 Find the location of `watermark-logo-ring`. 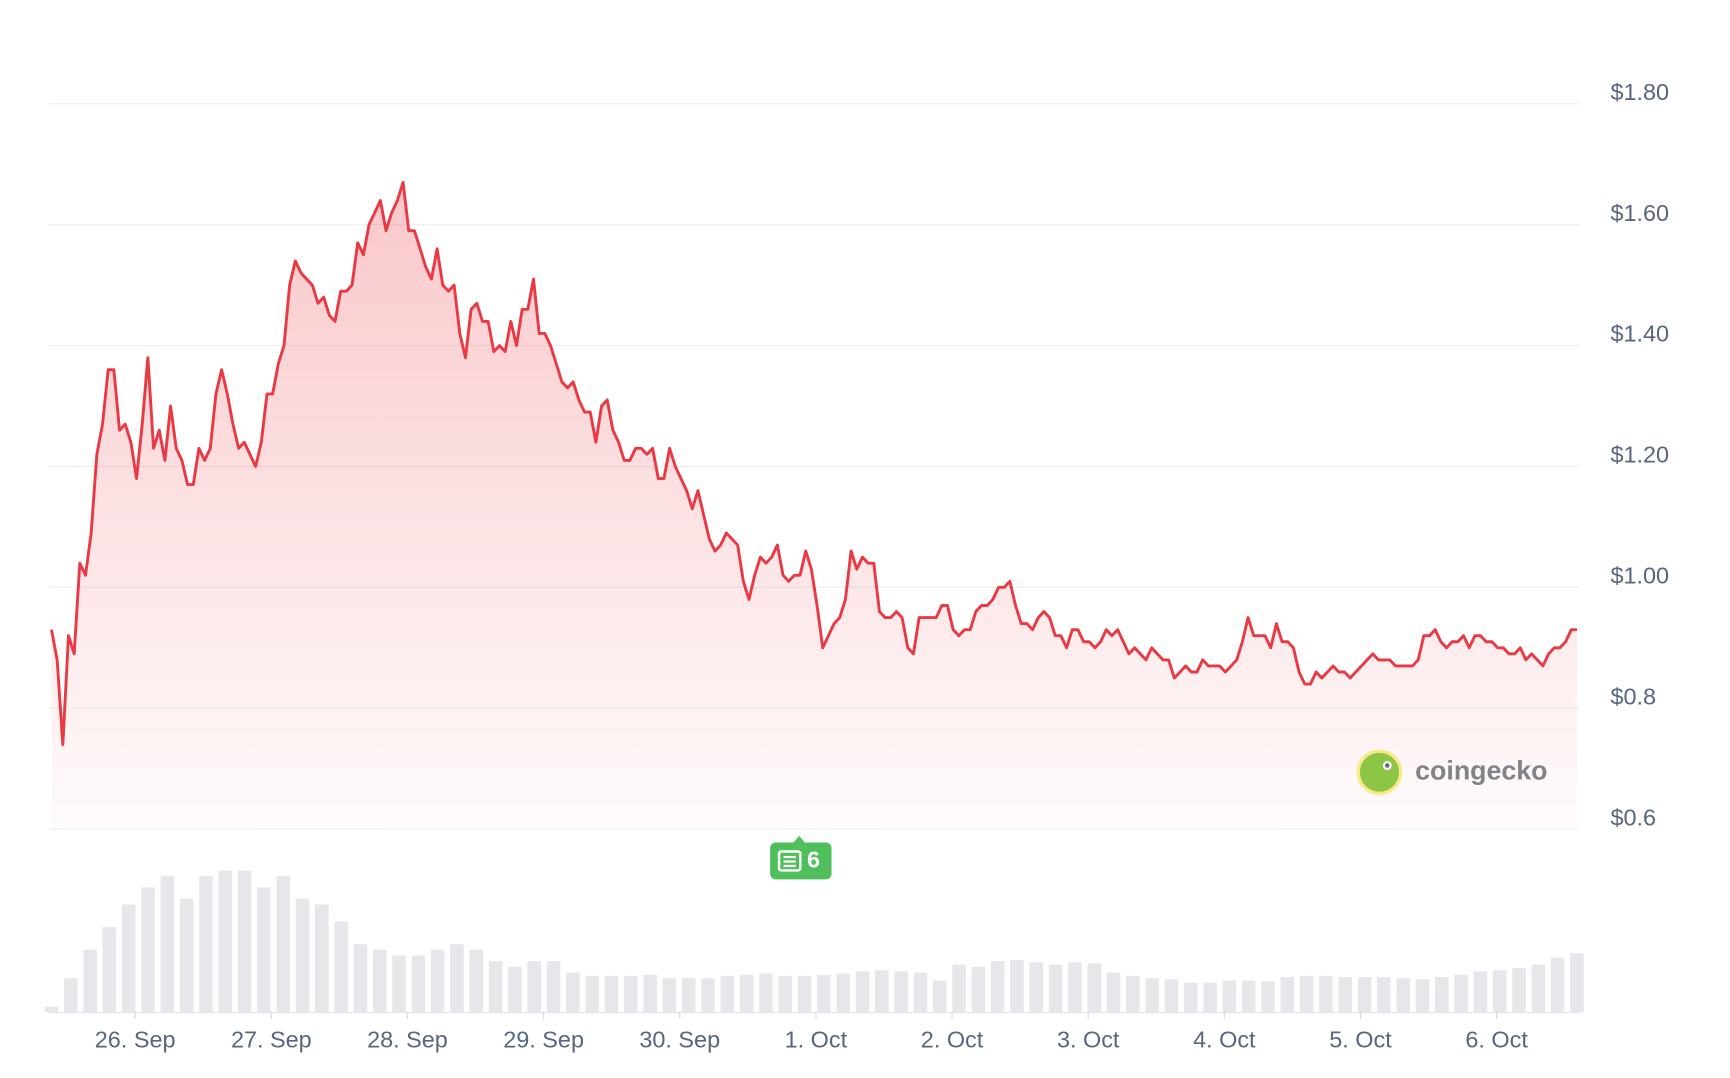

watermark-logo-ring is located at coordinates (1379, 772).